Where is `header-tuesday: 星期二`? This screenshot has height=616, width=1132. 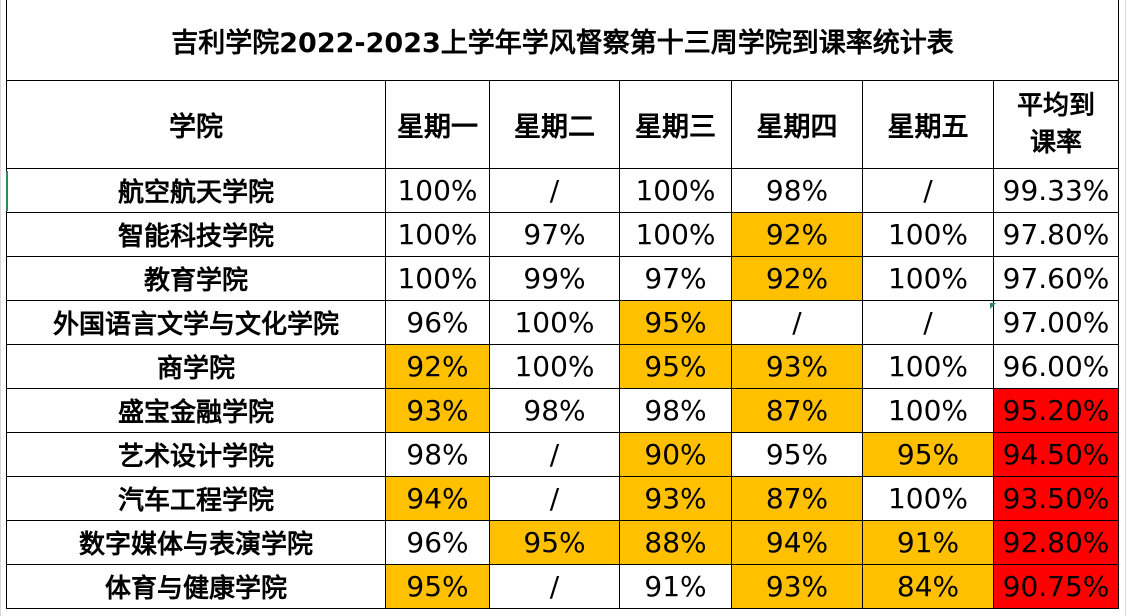 header-tuesday: 星期二 is located at coordinates (554, 124).